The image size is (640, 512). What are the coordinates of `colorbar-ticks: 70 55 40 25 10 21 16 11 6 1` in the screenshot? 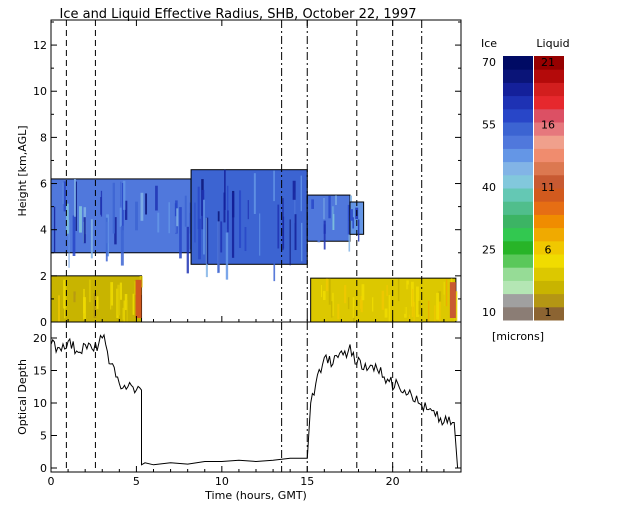 It's located at (518, 187).